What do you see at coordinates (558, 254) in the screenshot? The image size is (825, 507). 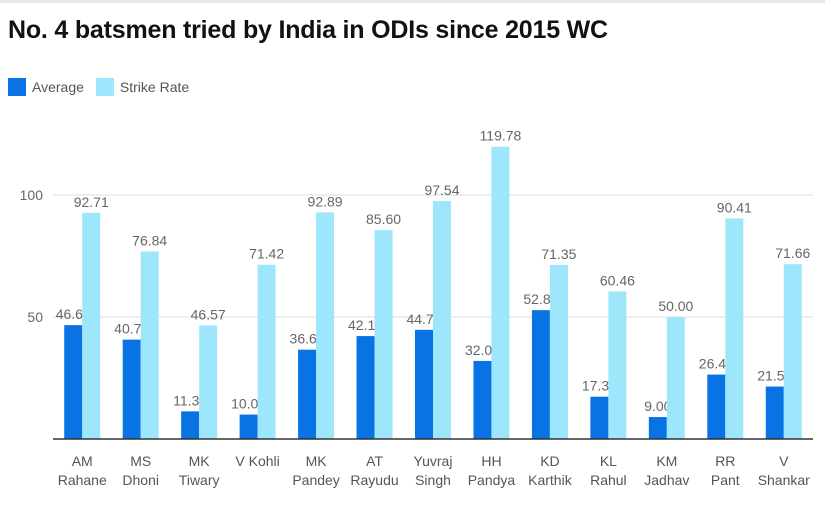 I see `data-label-strike-rate: 71.35` at bounding box center [558, 254].